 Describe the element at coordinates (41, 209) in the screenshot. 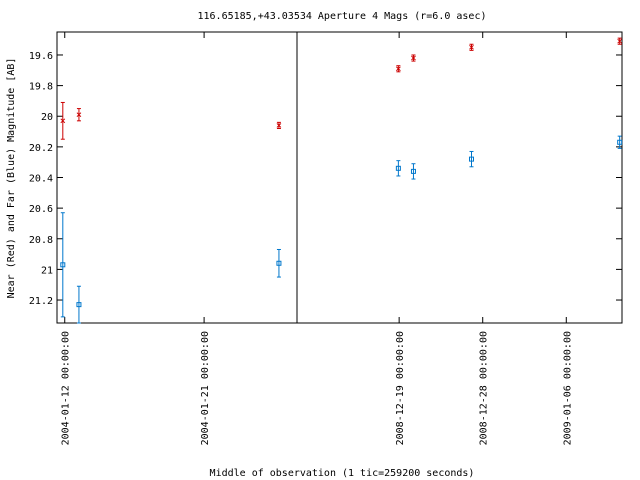

I see `y-tick-label: 20.6` at that location.